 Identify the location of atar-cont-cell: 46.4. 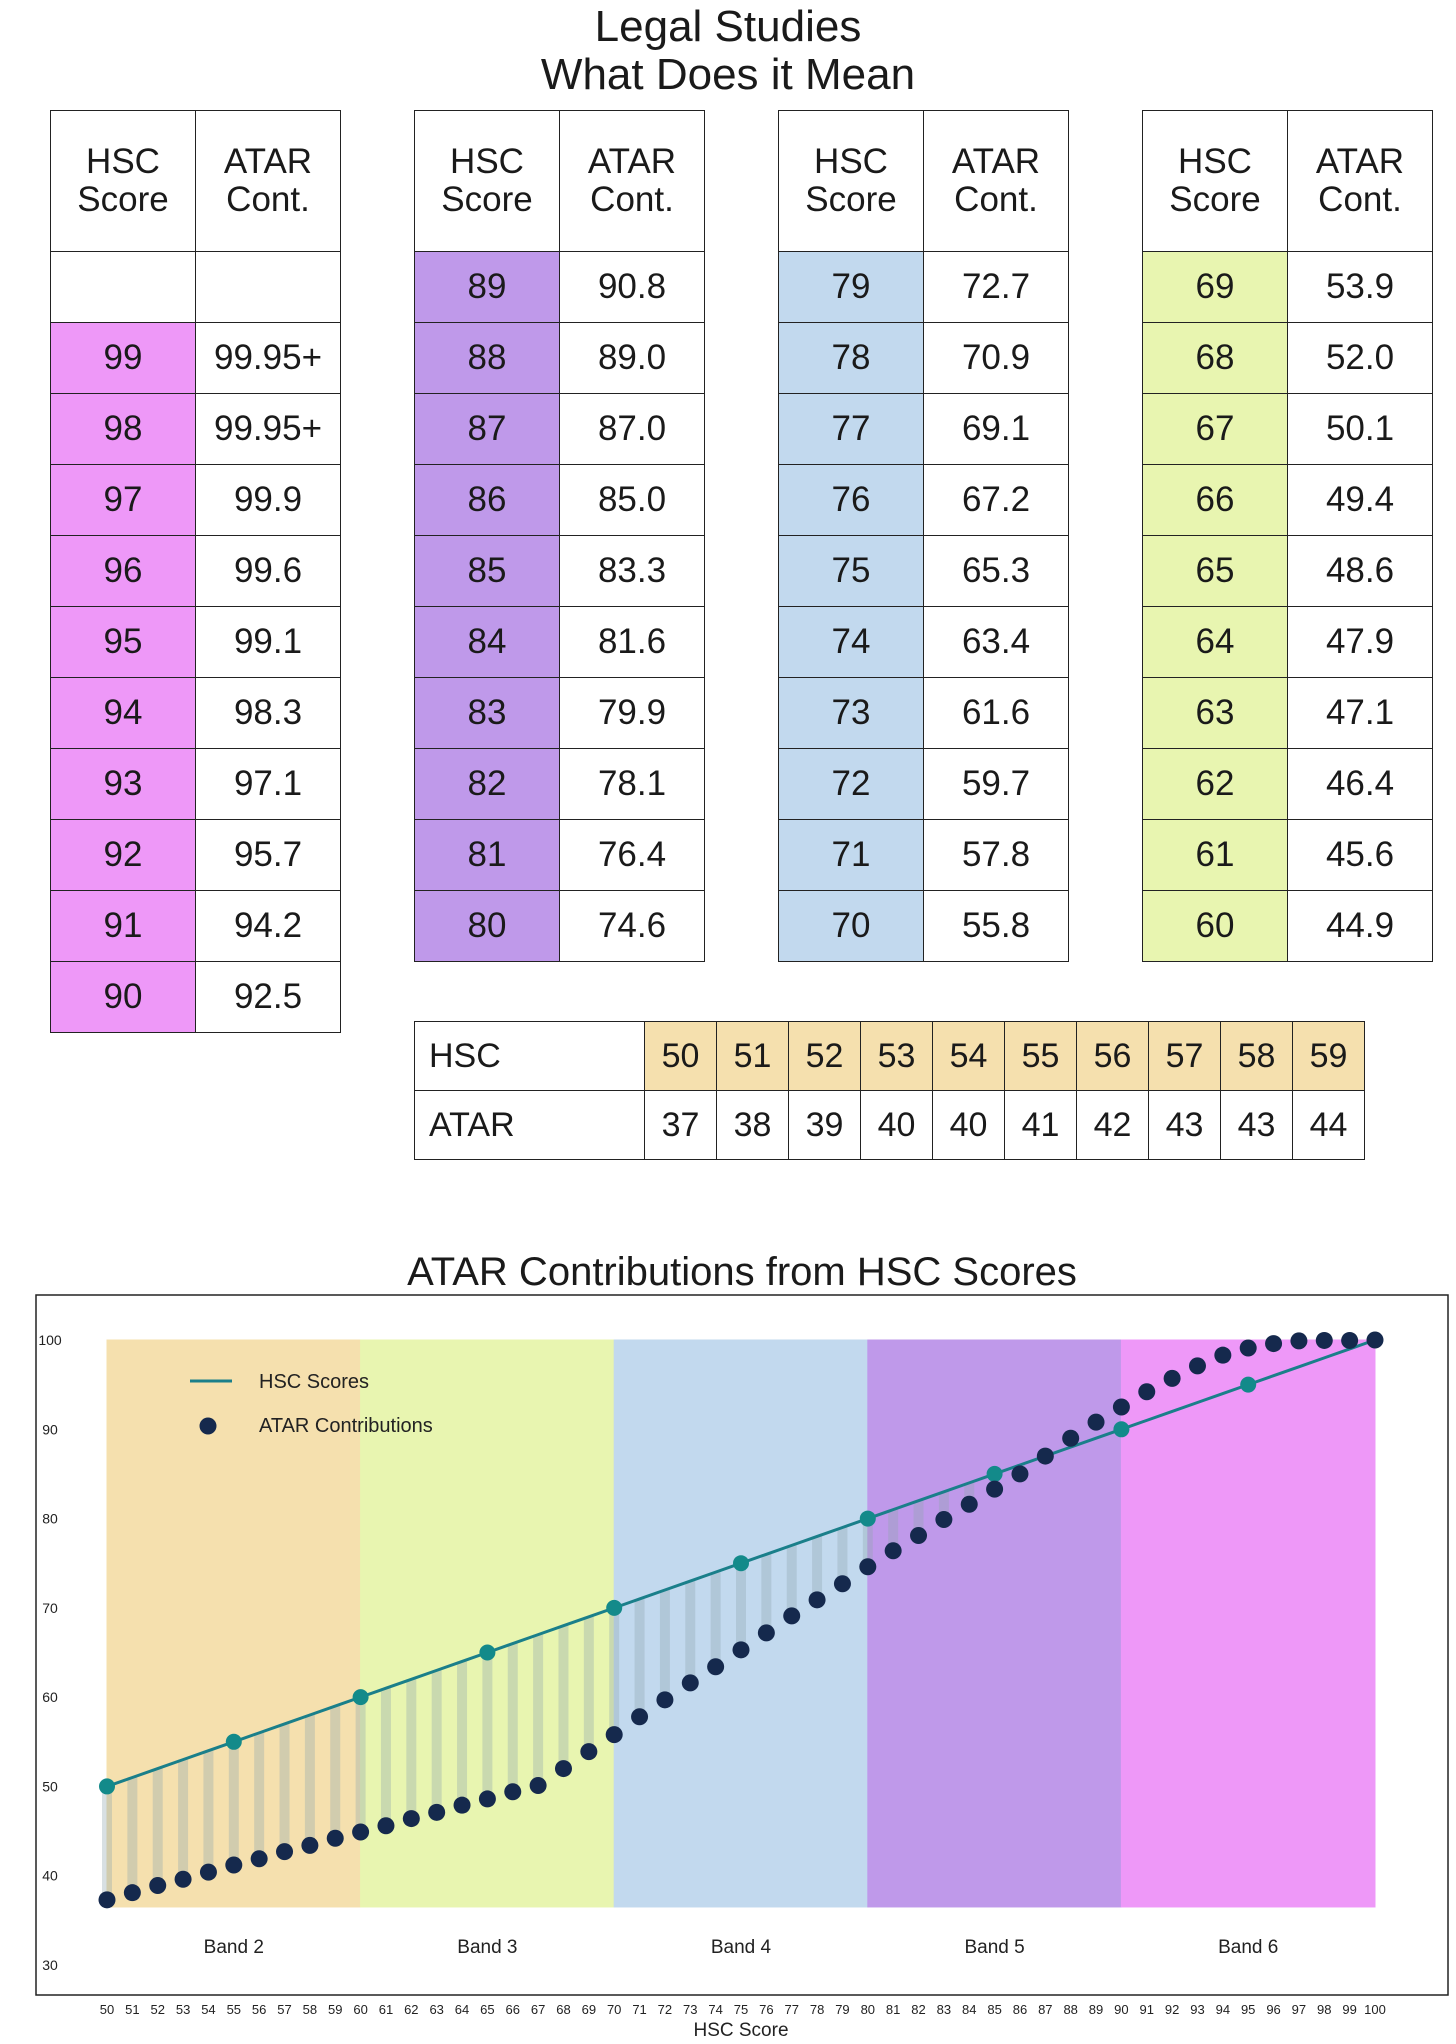
(1360, 784).